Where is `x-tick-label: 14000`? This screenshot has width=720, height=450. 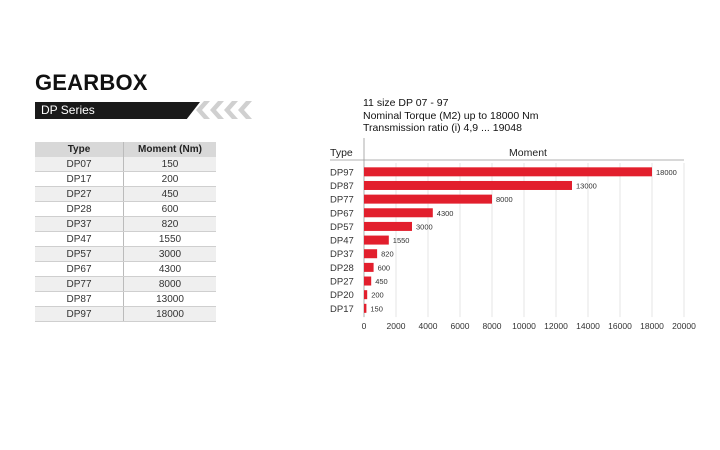 x-tick-label: 14000 is located at coordinates (588, 326).